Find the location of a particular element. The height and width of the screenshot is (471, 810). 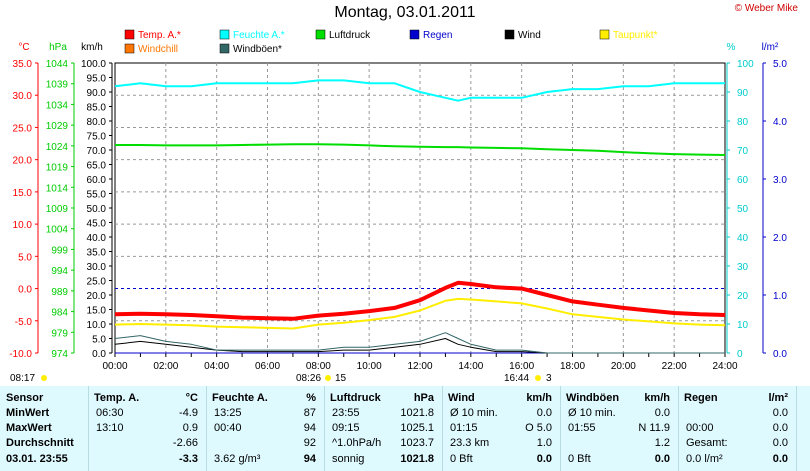

stats-sensor-title: Sensor is located at coordinates (25, 398).